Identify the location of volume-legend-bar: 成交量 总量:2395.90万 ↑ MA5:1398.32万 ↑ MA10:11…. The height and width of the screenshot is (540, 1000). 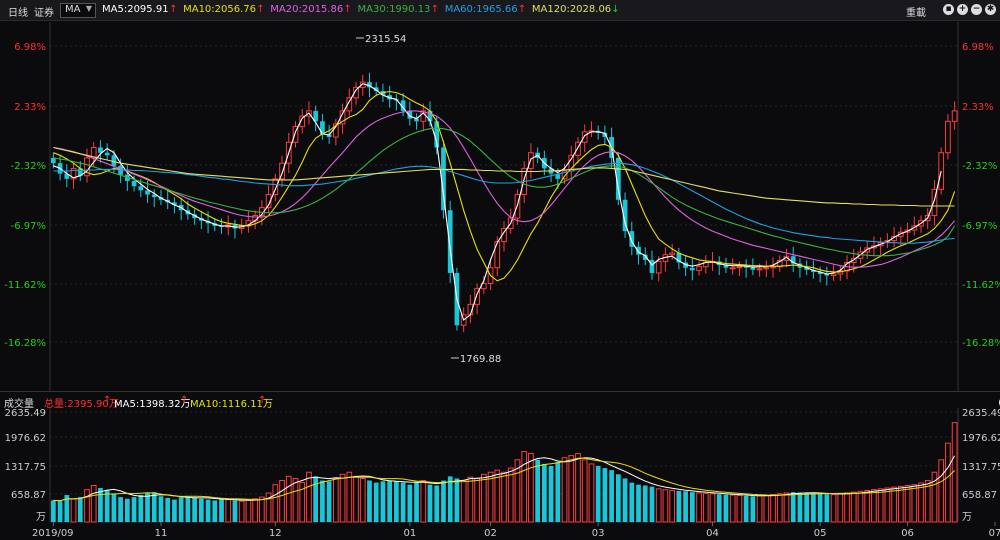
(500, 400).